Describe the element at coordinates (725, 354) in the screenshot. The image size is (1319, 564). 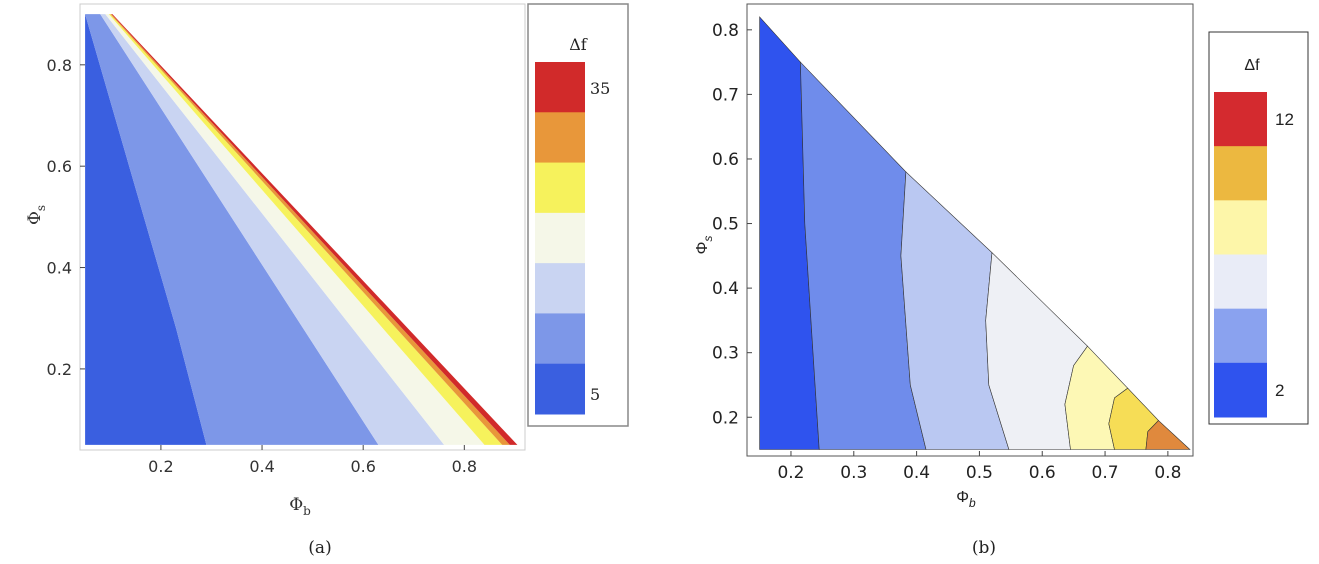
I see `panel-b-y-tick-label: 0.3` at that location.